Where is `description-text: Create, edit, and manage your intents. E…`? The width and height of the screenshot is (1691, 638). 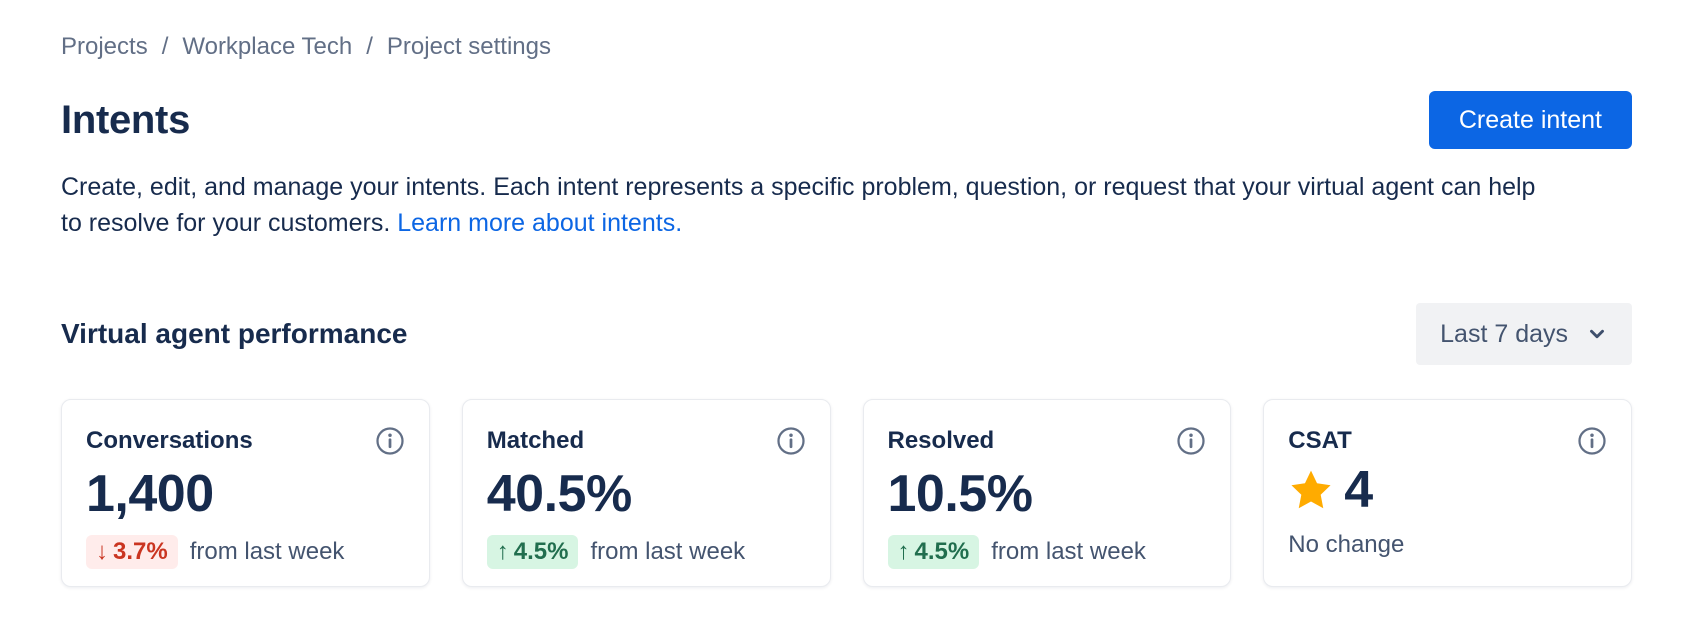 description-text: Create, edit, and manage your intents. E… is located at coordinates (798, 205).